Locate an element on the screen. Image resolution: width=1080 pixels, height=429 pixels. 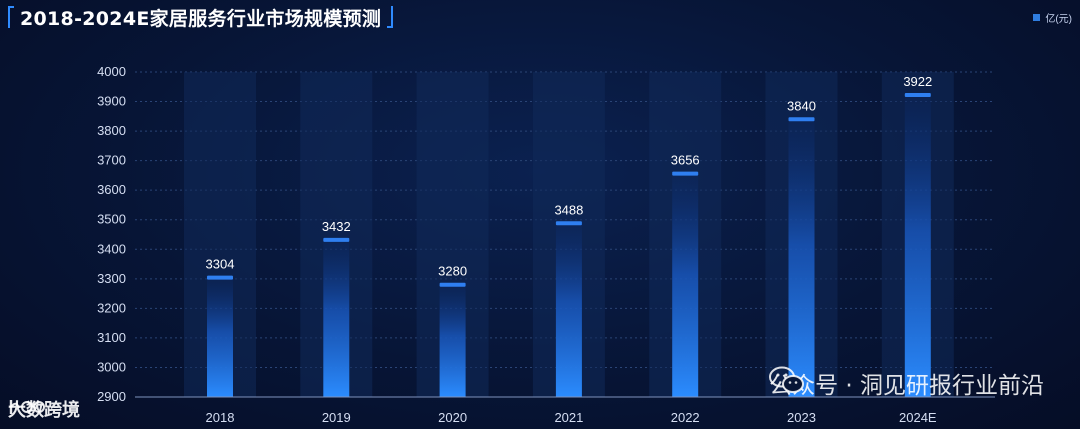
y-tick-label: 3300 is located at coordinates (111, 278).